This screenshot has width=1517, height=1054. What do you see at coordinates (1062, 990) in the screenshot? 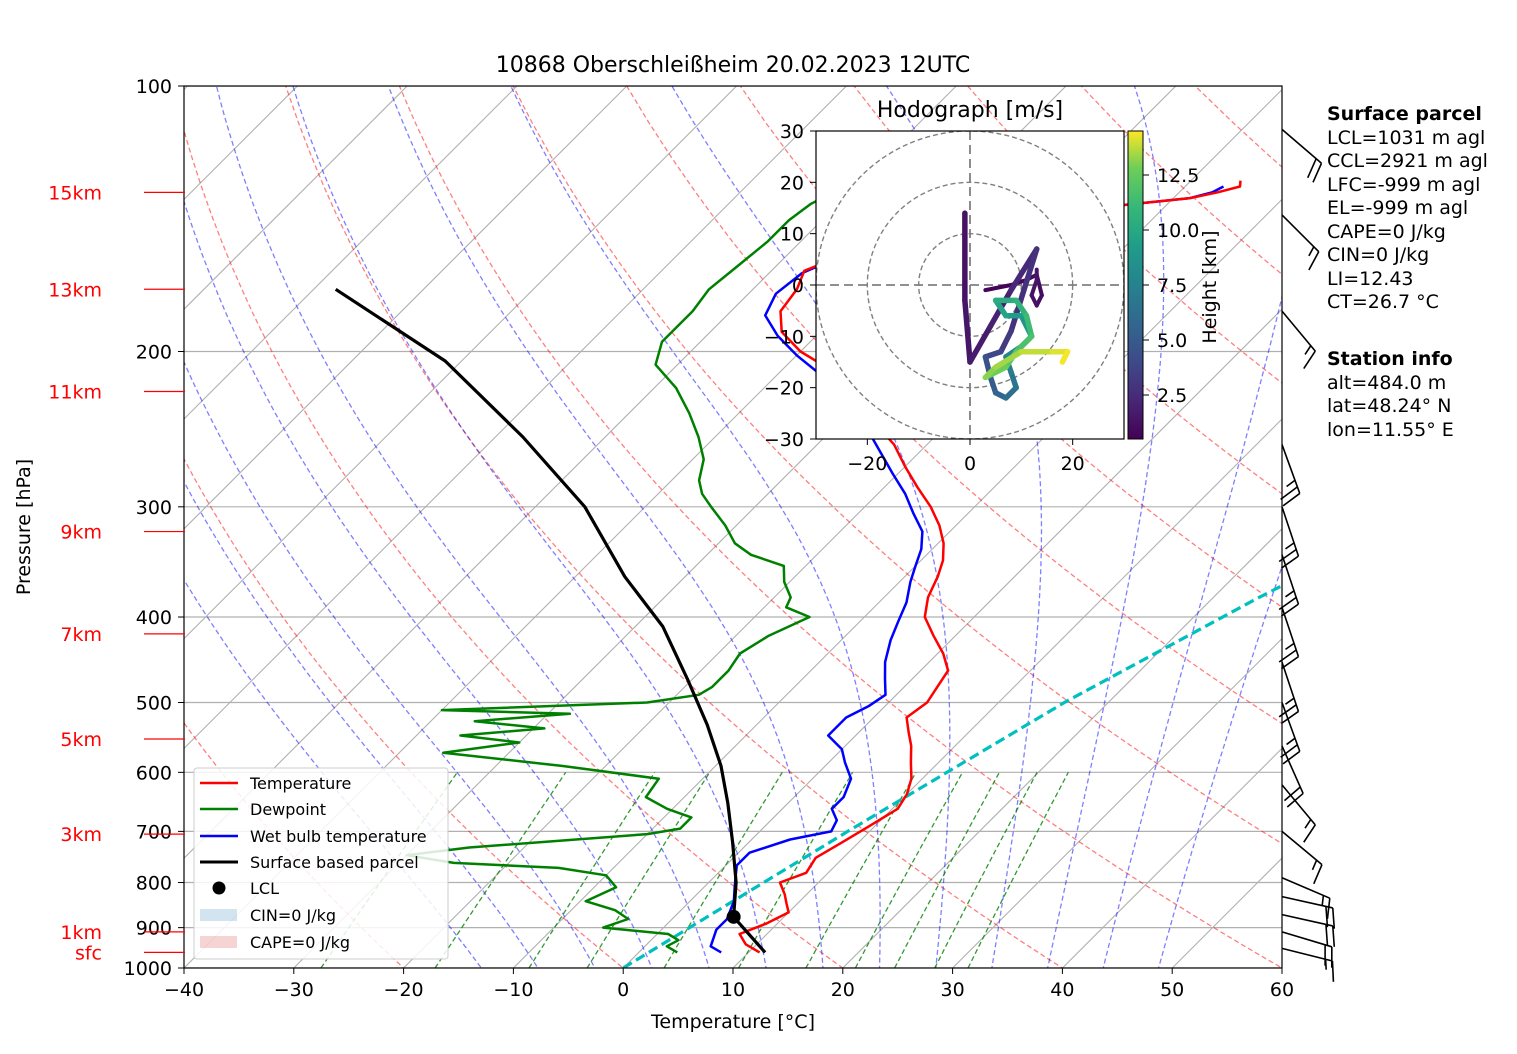
I see `x-tick-label: 40` at bounding box center [1062, 990].